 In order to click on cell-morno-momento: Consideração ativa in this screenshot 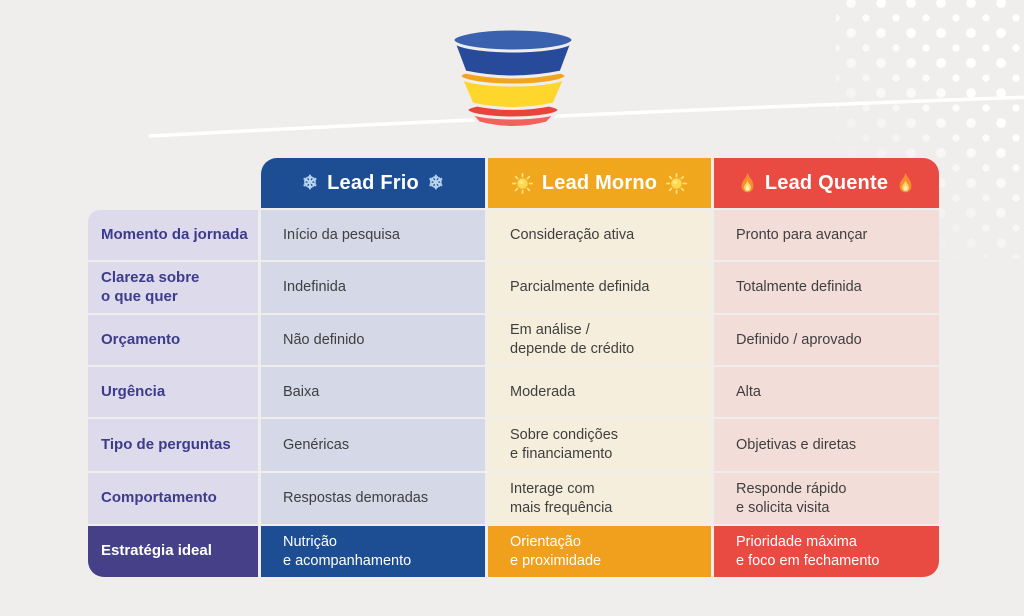, I will do `click(599, 235)`.